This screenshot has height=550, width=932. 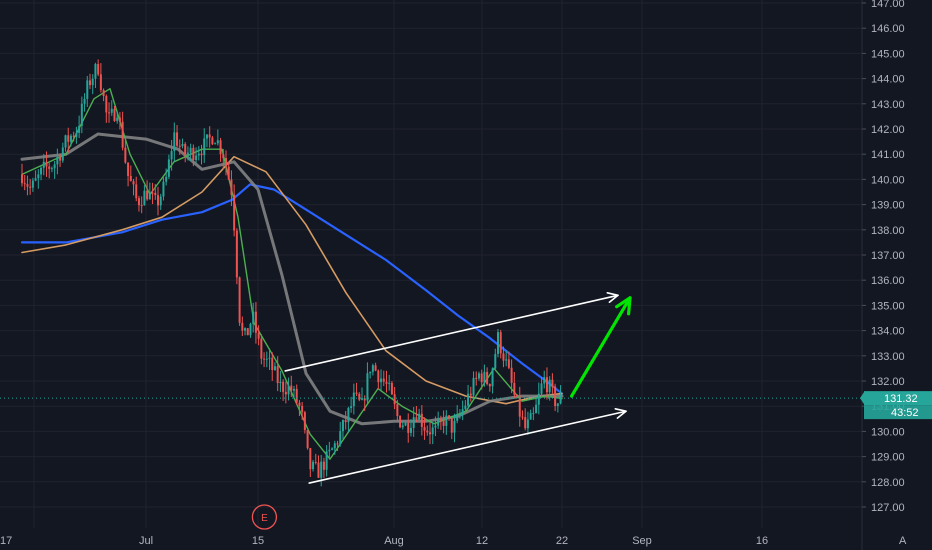 I want to click on projection-arrow-line-shaft, so click(x=600, y=347).